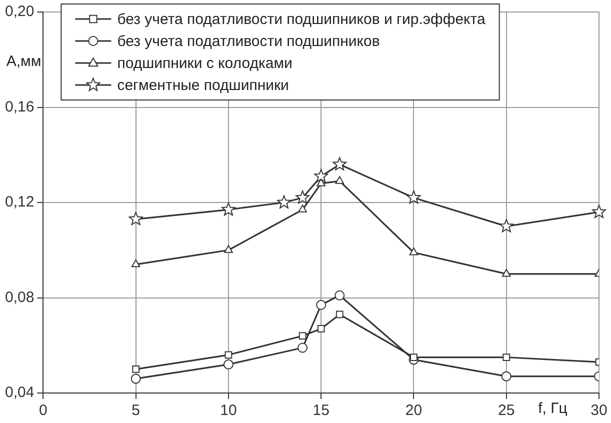 Image resolution: width=611 pixels, height=423 pixels. What do you see at coordinates (321, 411) in the screenshot?
I see `x-tick-label: 15` at bounding box center [321, 411].